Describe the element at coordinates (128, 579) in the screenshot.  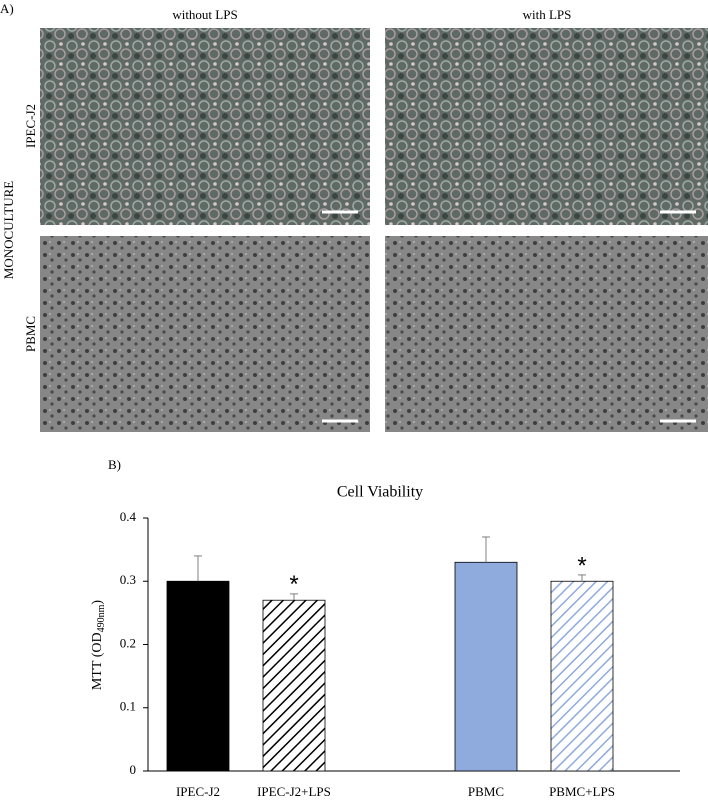
I see `y-tick-label: 0.3` at that location.